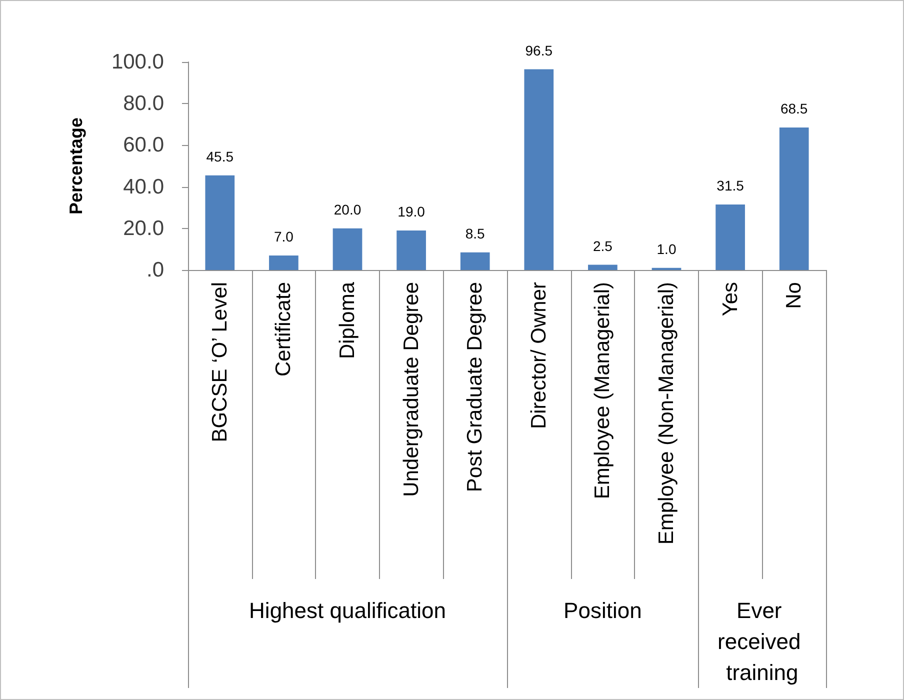 Image resolution: width=904 pixels, height=700 pixels. What do you see at coordinates (76, 166) in the screenshot?
I see `y-axis-title: Percentage` at bounding box center [76, 166].